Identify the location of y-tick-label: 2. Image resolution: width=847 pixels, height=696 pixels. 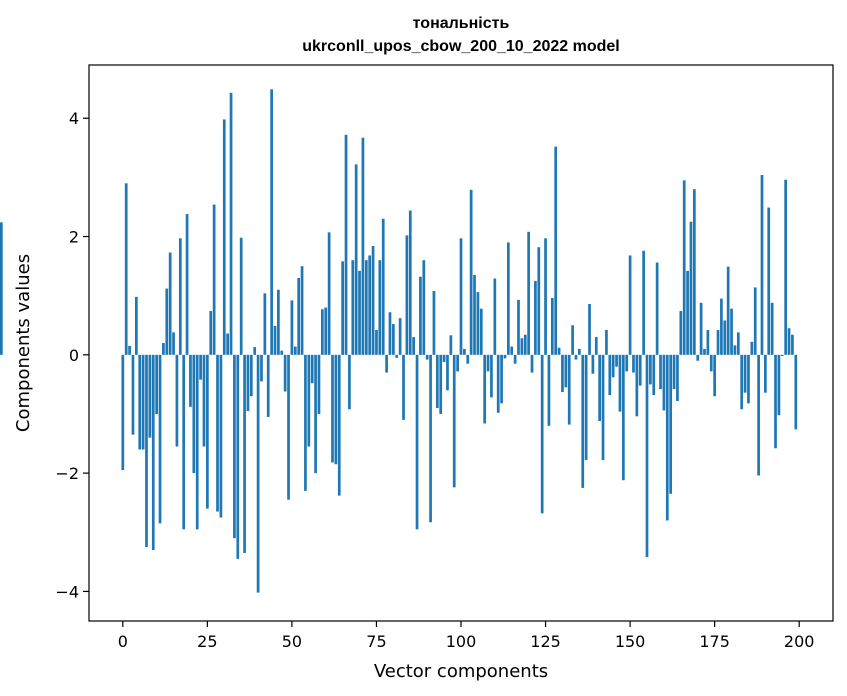
(74, 237).